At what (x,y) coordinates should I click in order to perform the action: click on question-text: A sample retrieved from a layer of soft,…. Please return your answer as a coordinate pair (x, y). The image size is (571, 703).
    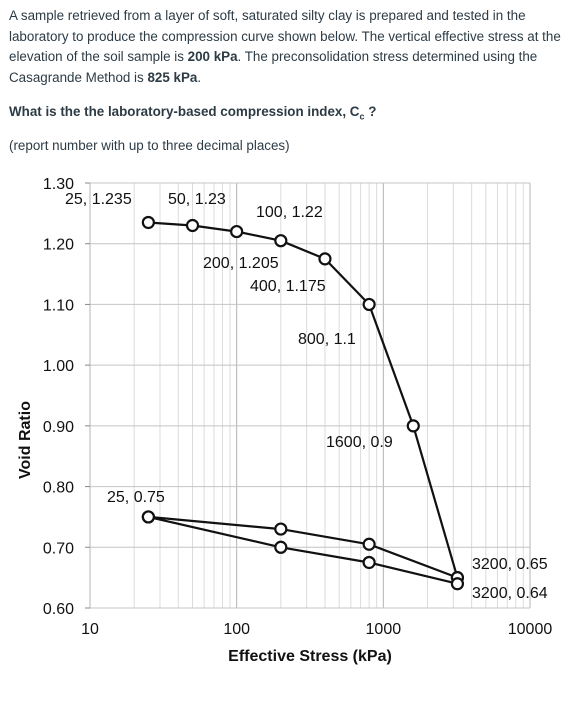
    Looking at the image, I should click on (285, 46).